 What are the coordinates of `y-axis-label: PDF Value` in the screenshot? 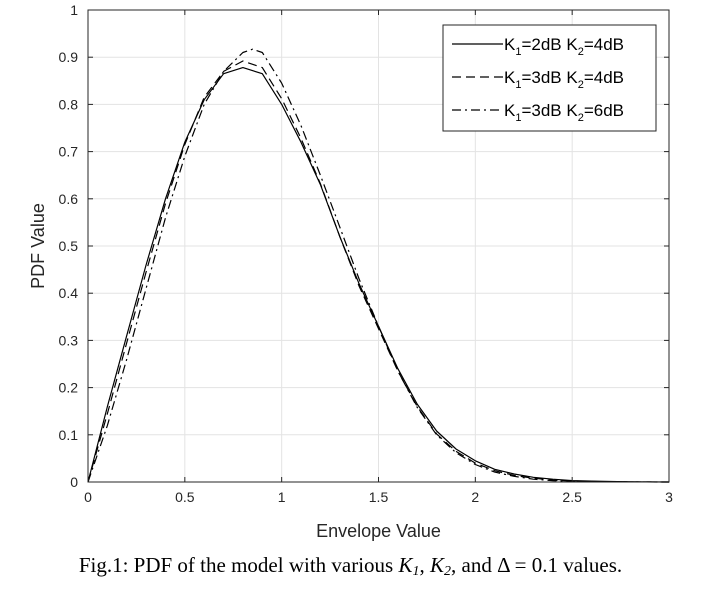 It's located at (38, 246).